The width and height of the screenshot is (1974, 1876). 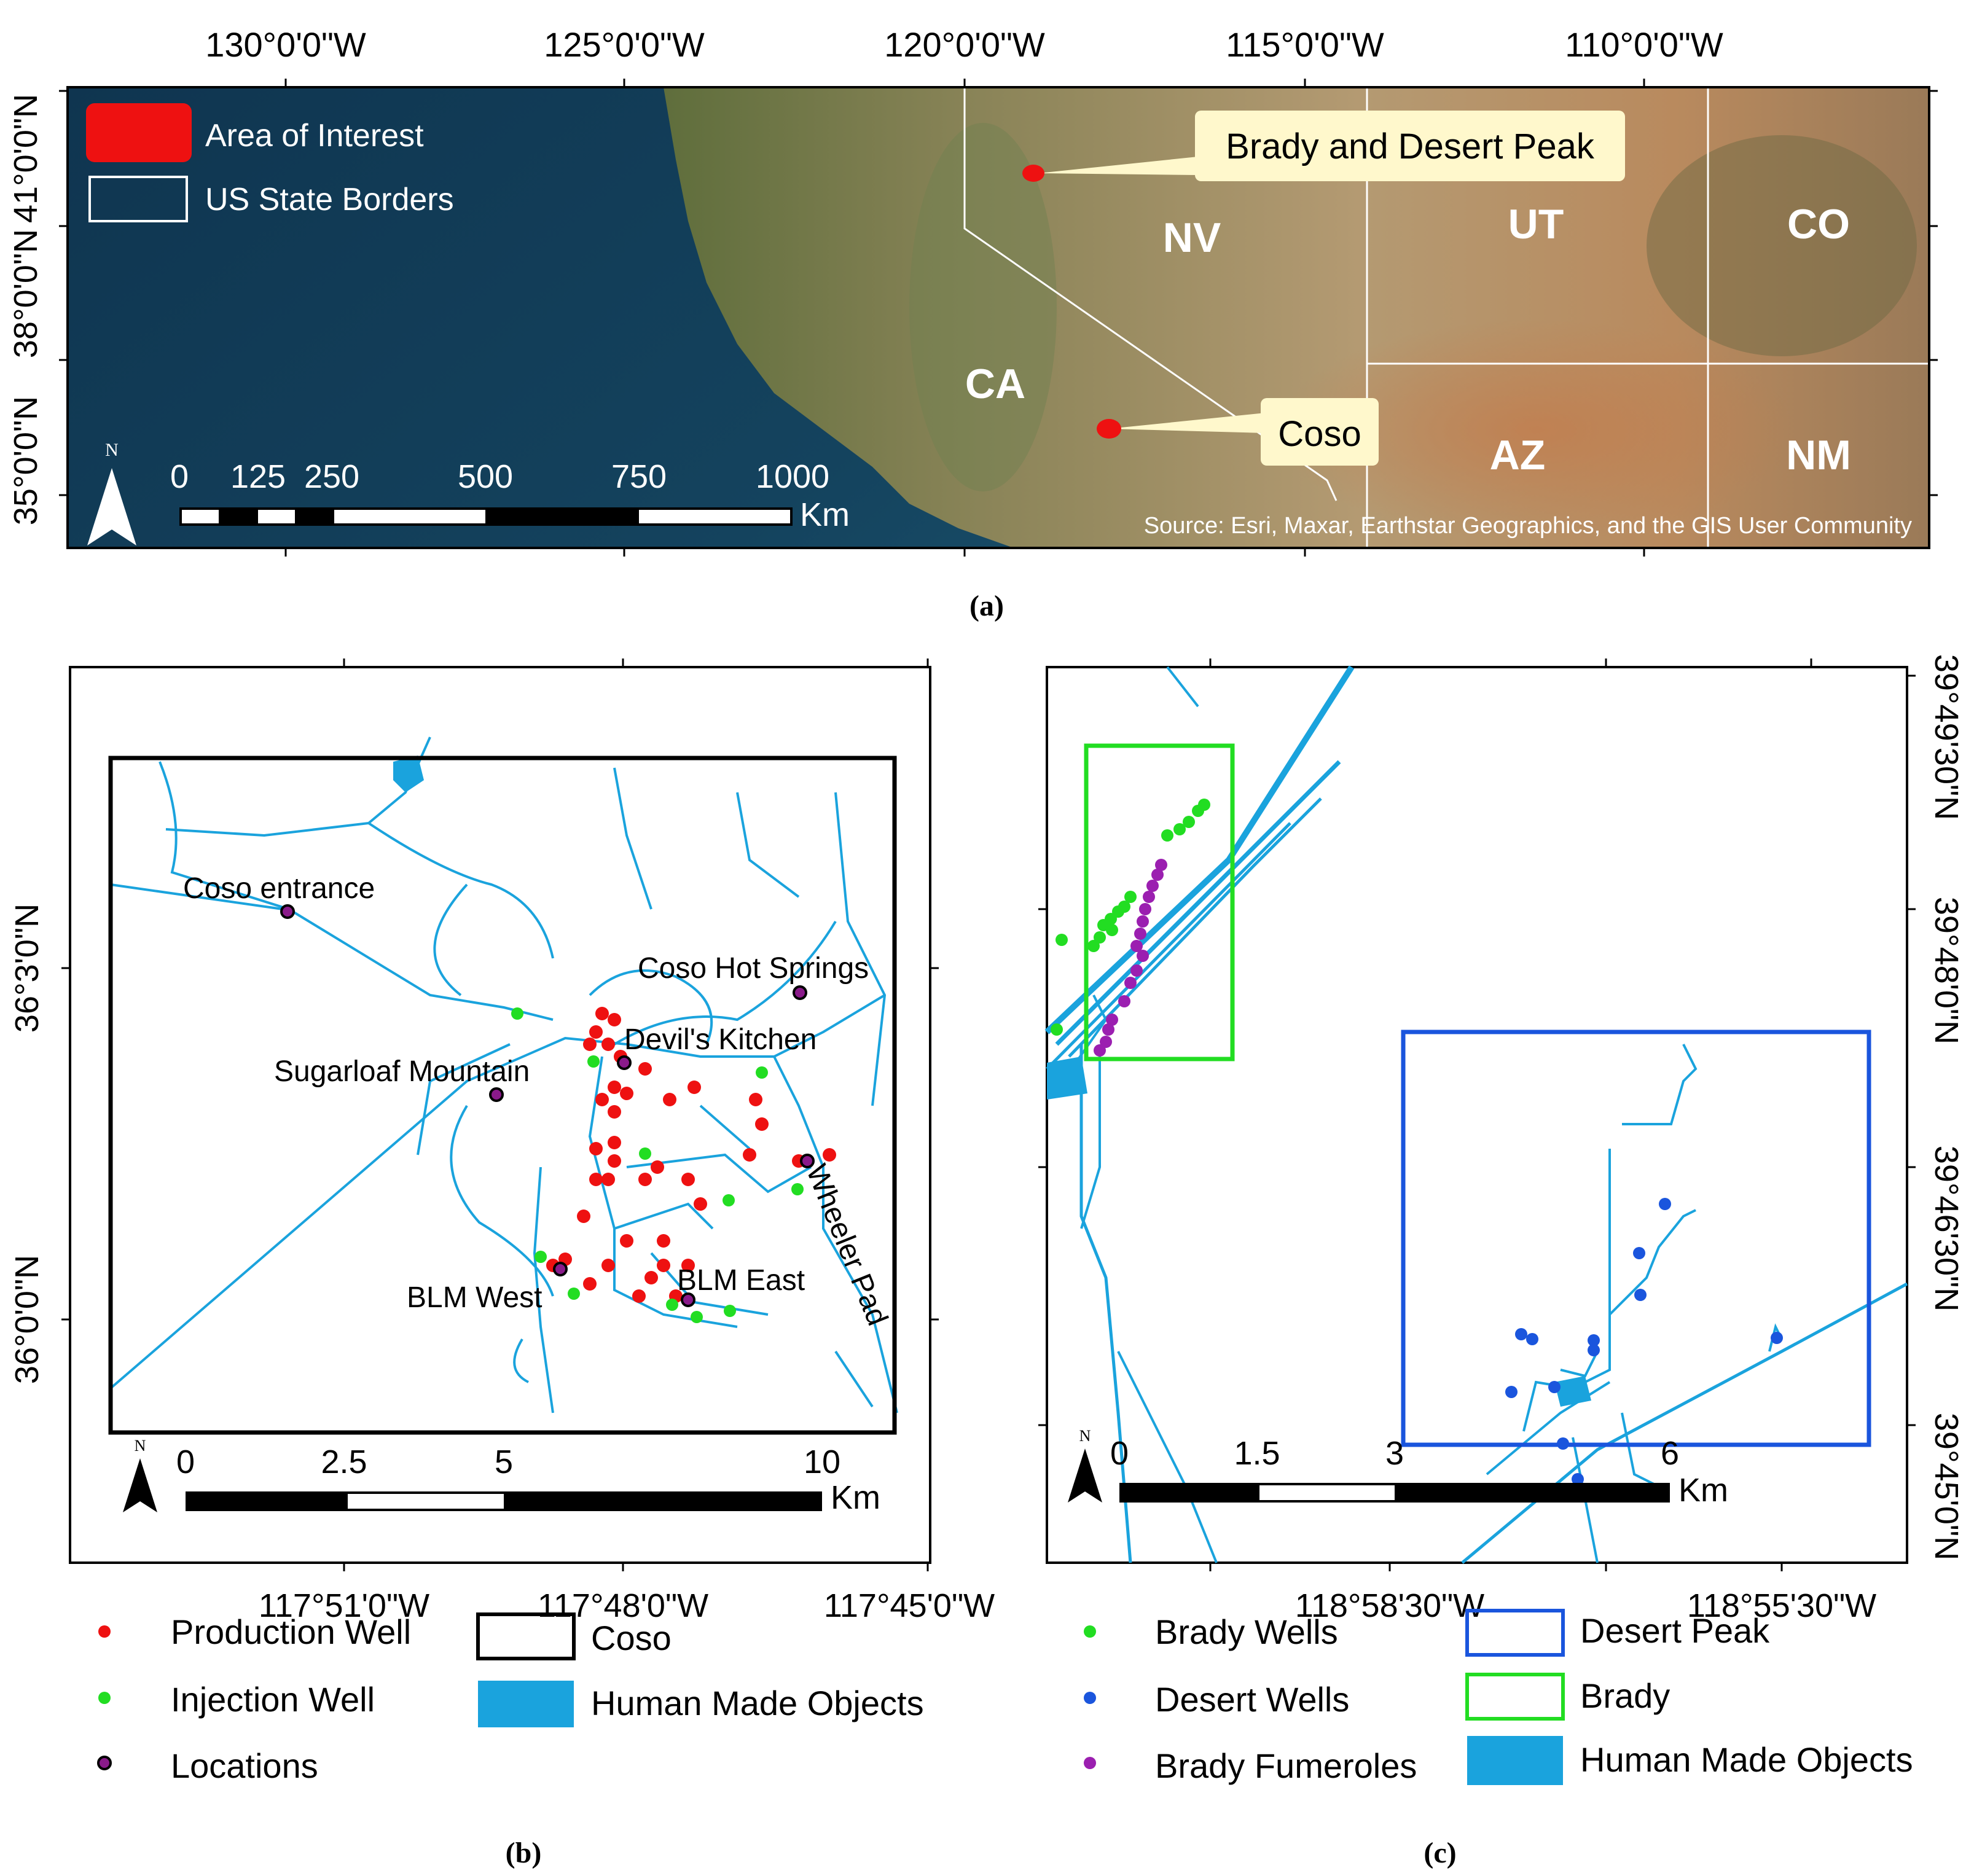 What do you see at coordinates (402, 1071) in the screenshot?
I see `place-label: Sugarloaf Mountain` at bounding box center [402, 1071].